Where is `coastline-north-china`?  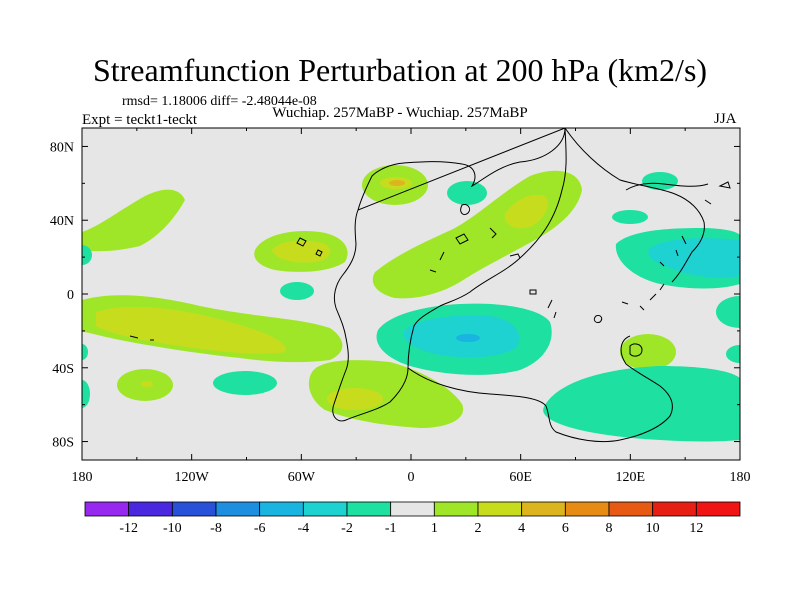 coastline-north-china is located at coordinates (667, 186).